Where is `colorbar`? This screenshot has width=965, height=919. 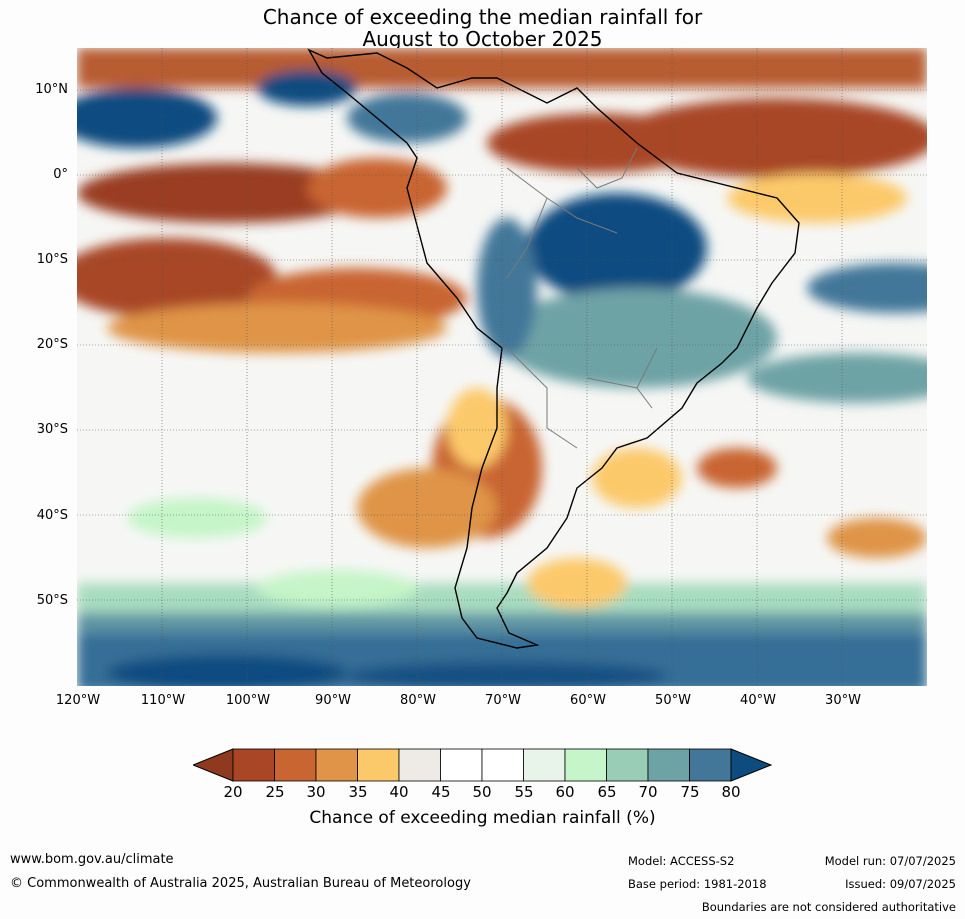 colorbar is located at coordinates (483, 765).